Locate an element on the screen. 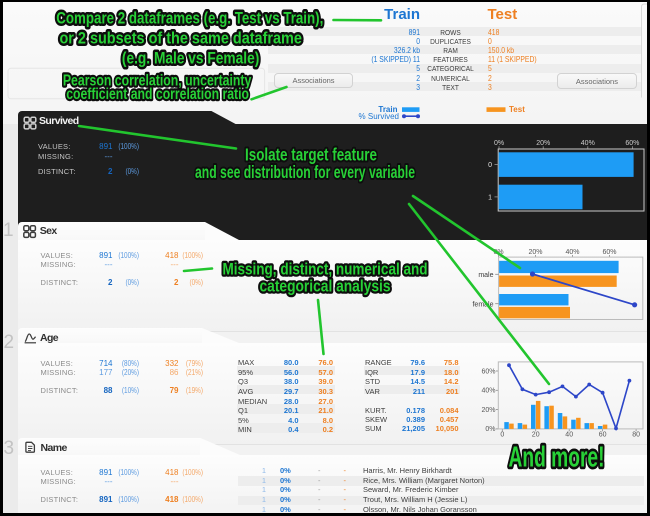 This screenshot has width=650, height=516. svg-text: female is located at coordinates (482, 305).